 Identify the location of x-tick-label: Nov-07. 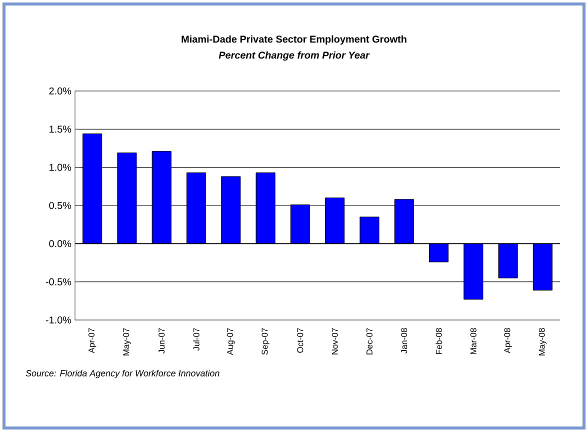
(335, 341).